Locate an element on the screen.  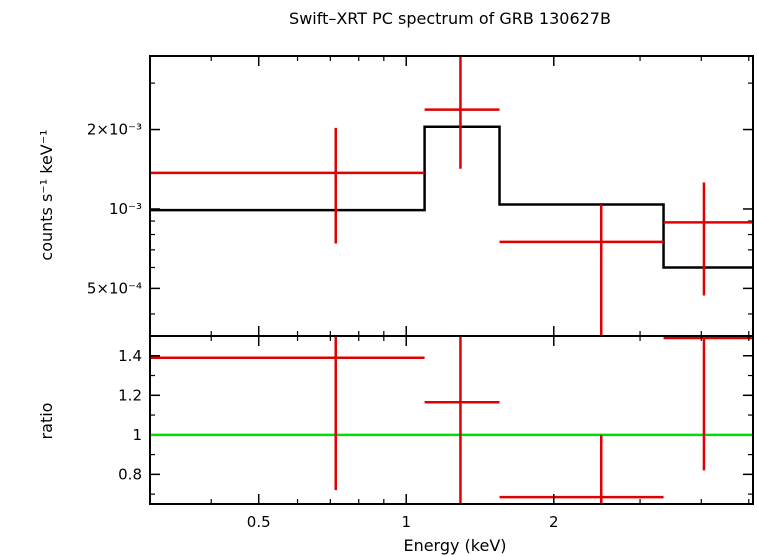
x-tick-label: 0.5 is located at coordinates (259, 522).